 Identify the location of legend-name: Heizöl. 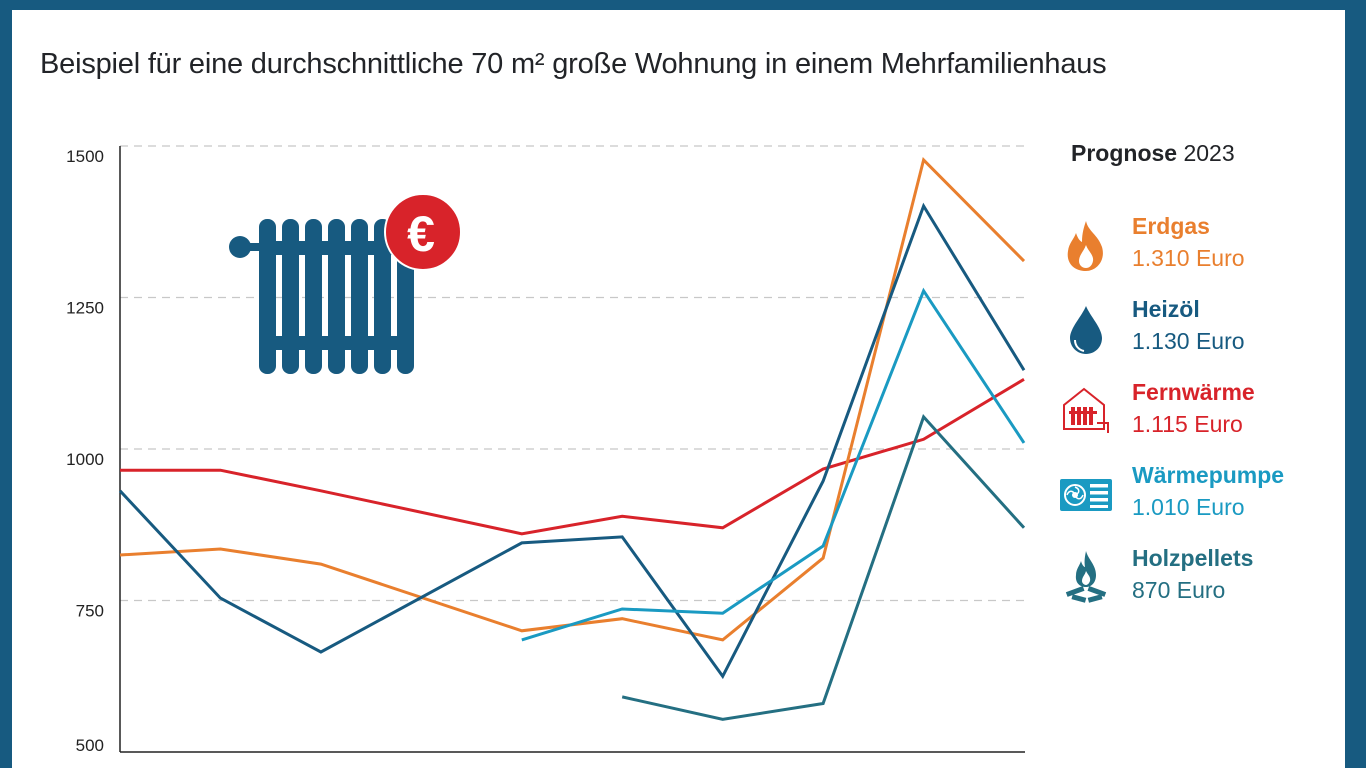
(1166, 309).